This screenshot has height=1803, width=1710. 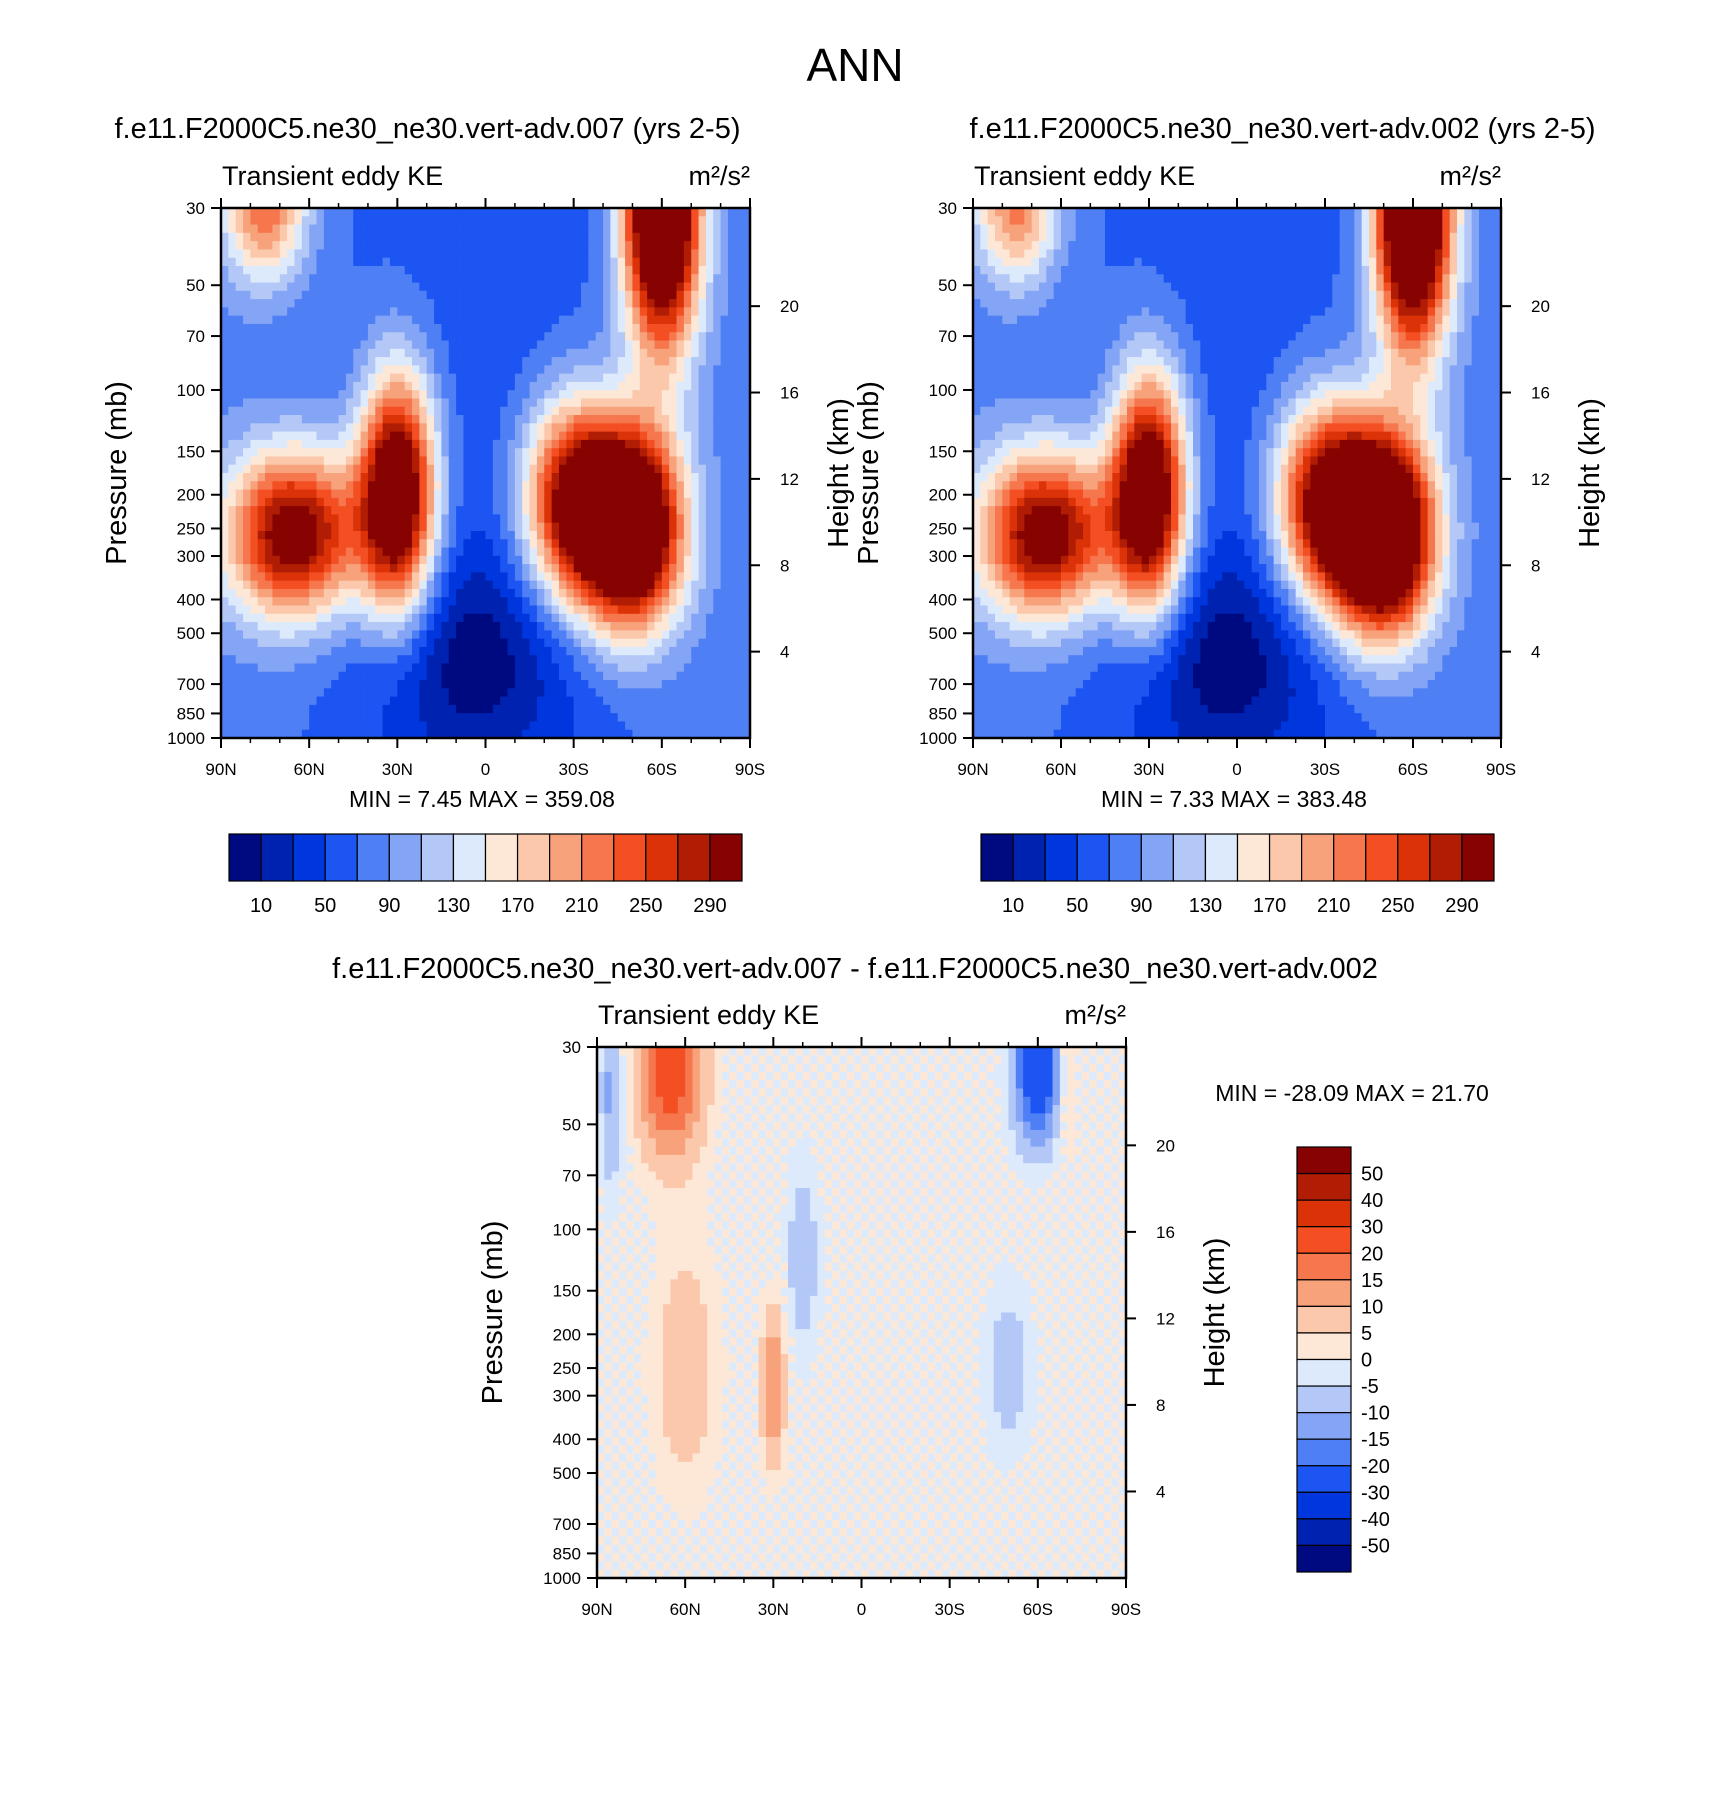 I want to click on colorbar-1: 10 50 90 130 170 210 250 290, so click(x=485, y=875).